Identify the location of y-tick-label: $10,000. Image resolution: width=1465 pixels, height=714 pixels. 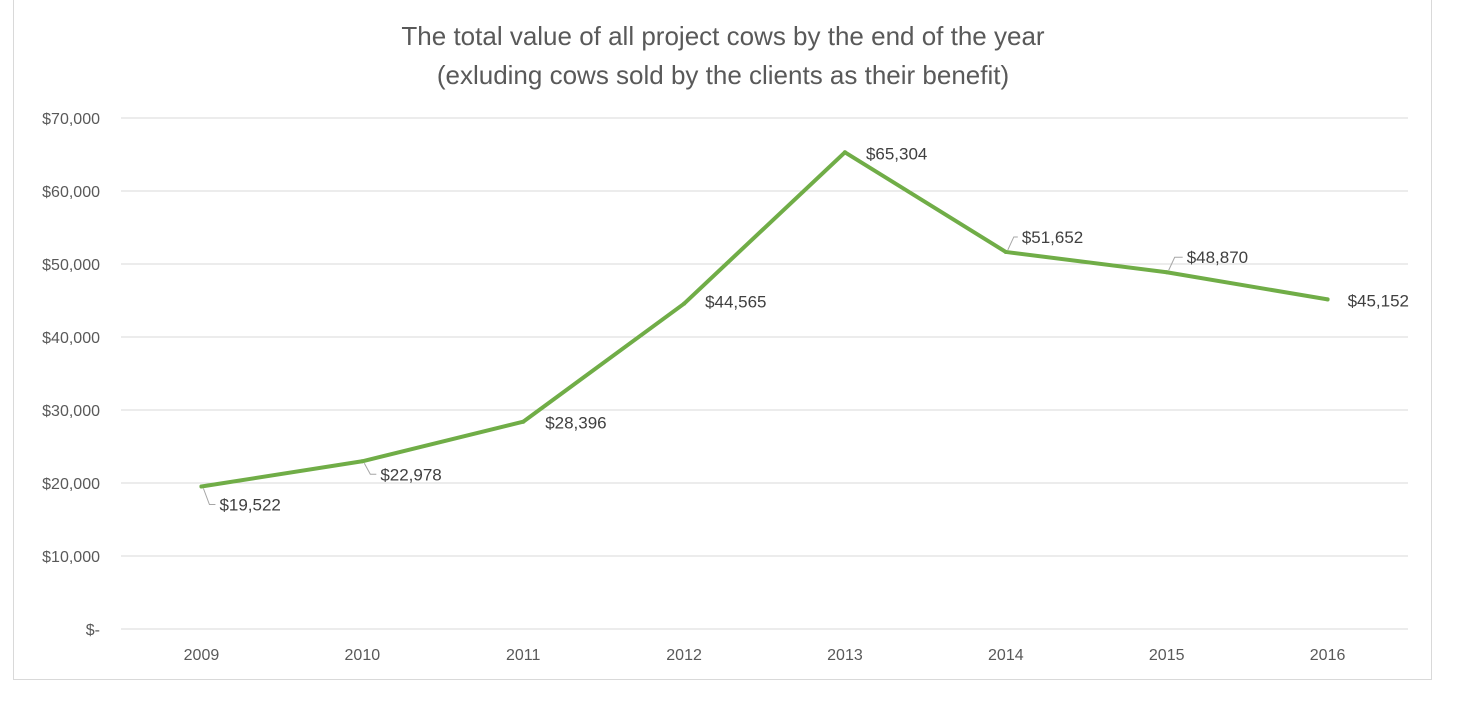
(71, 557).